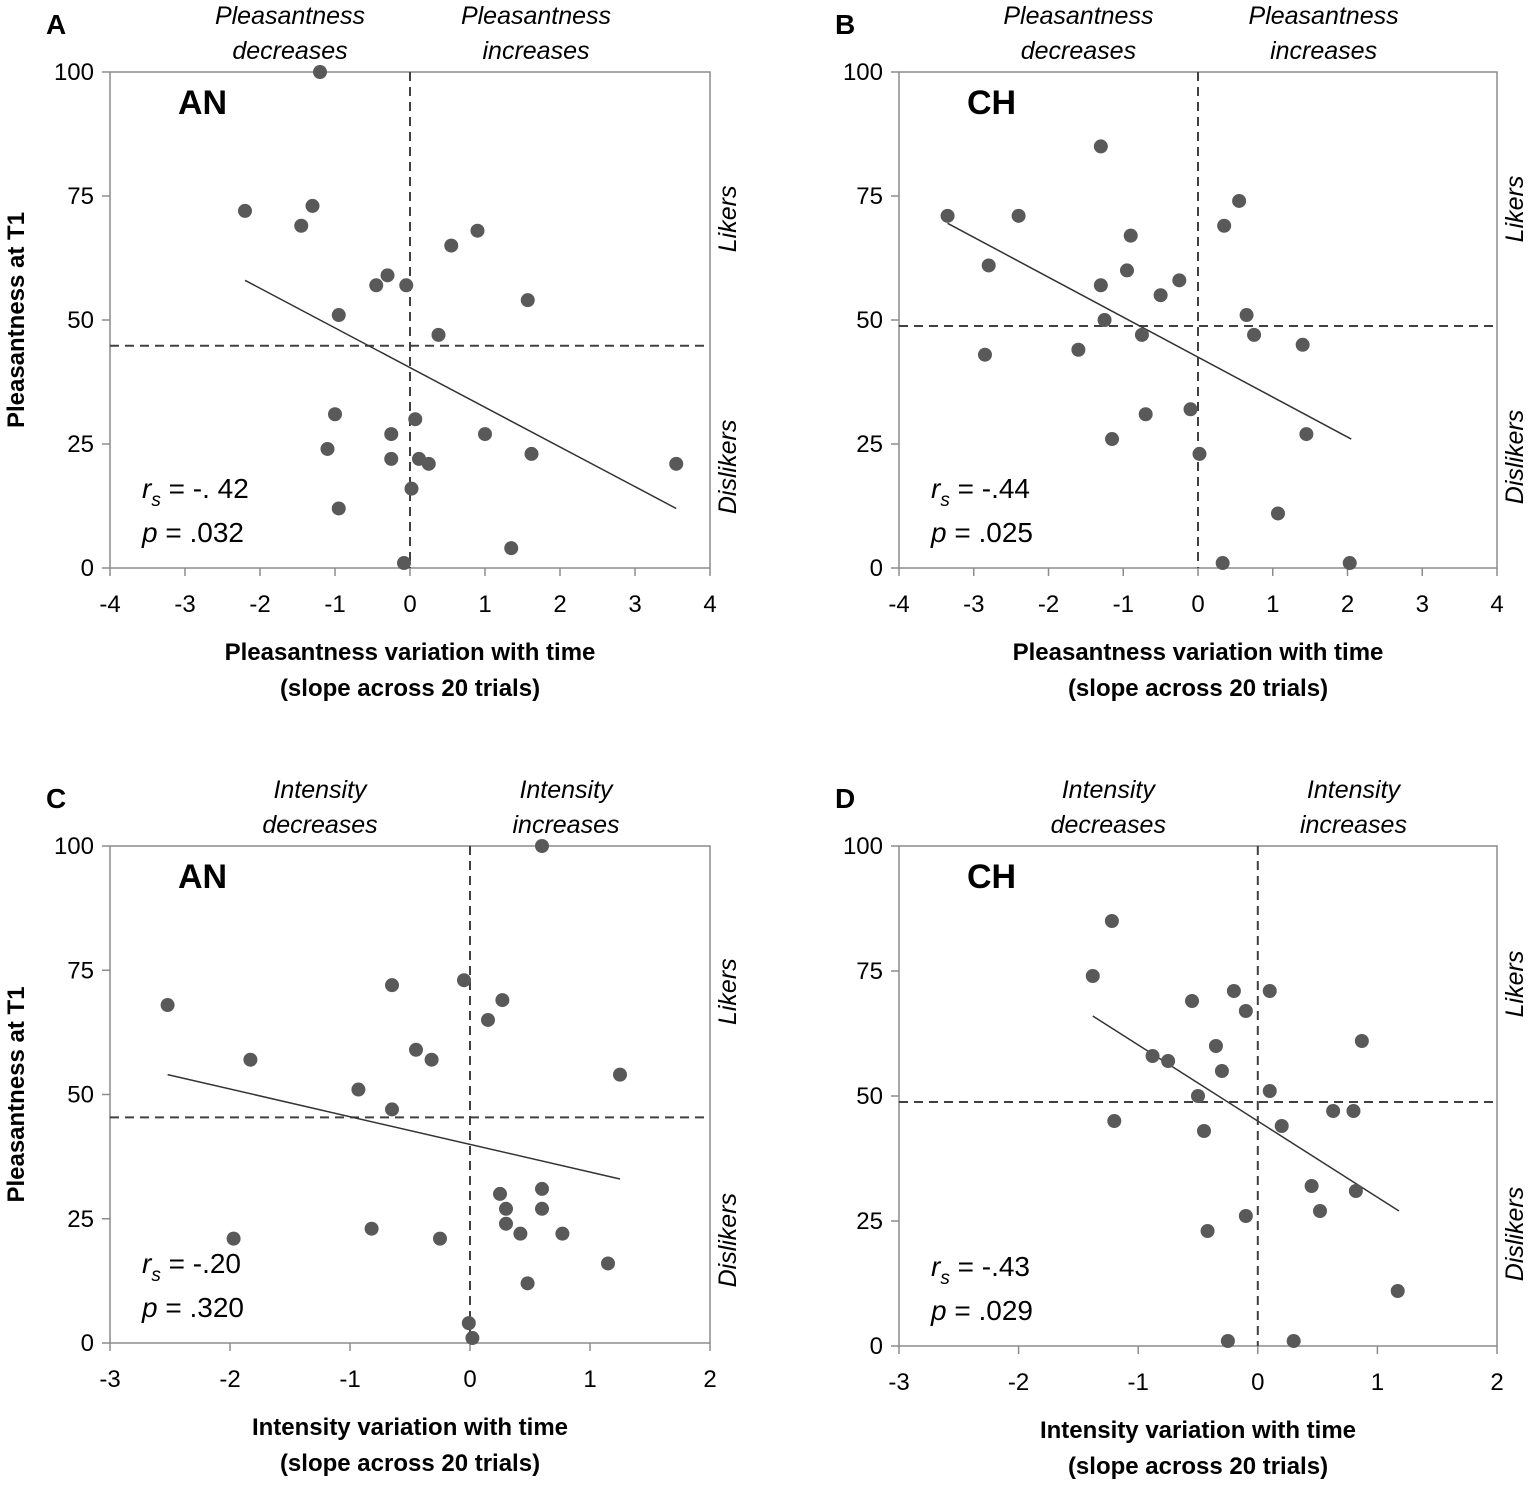 The width and height of the screenshot is (1535, 1485). What do you see at coordinates (981, 532) in the screenshot?
I see `stat-p: p = .025` at bounding box center [981, 532].